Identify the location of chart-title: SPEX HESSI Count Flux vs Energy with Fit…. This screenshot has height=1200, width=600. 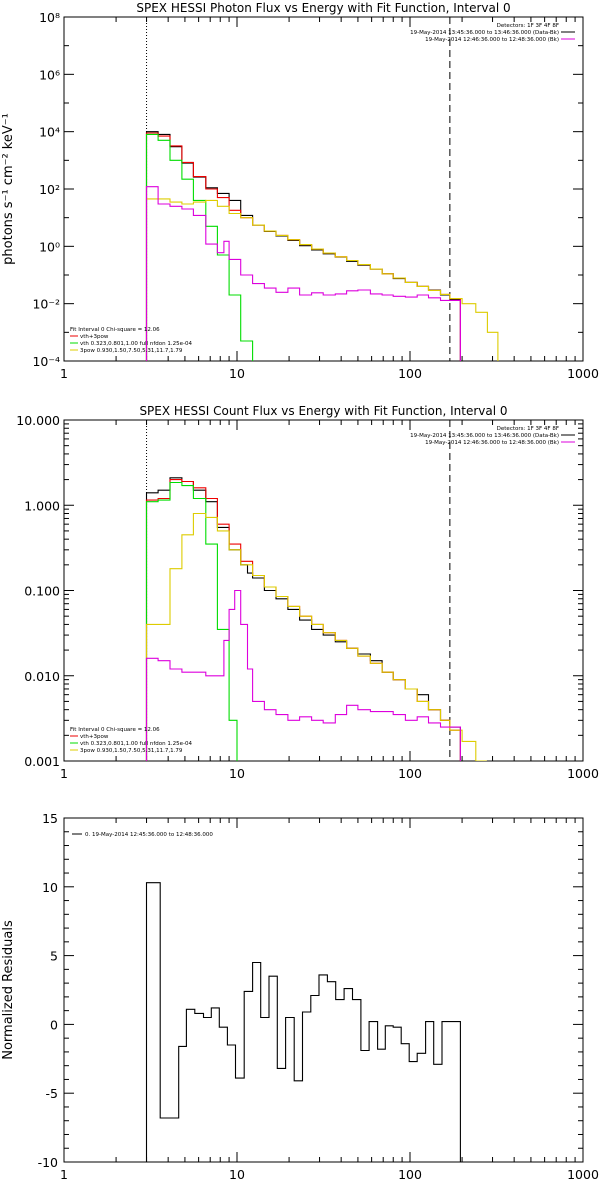
(323, 411).